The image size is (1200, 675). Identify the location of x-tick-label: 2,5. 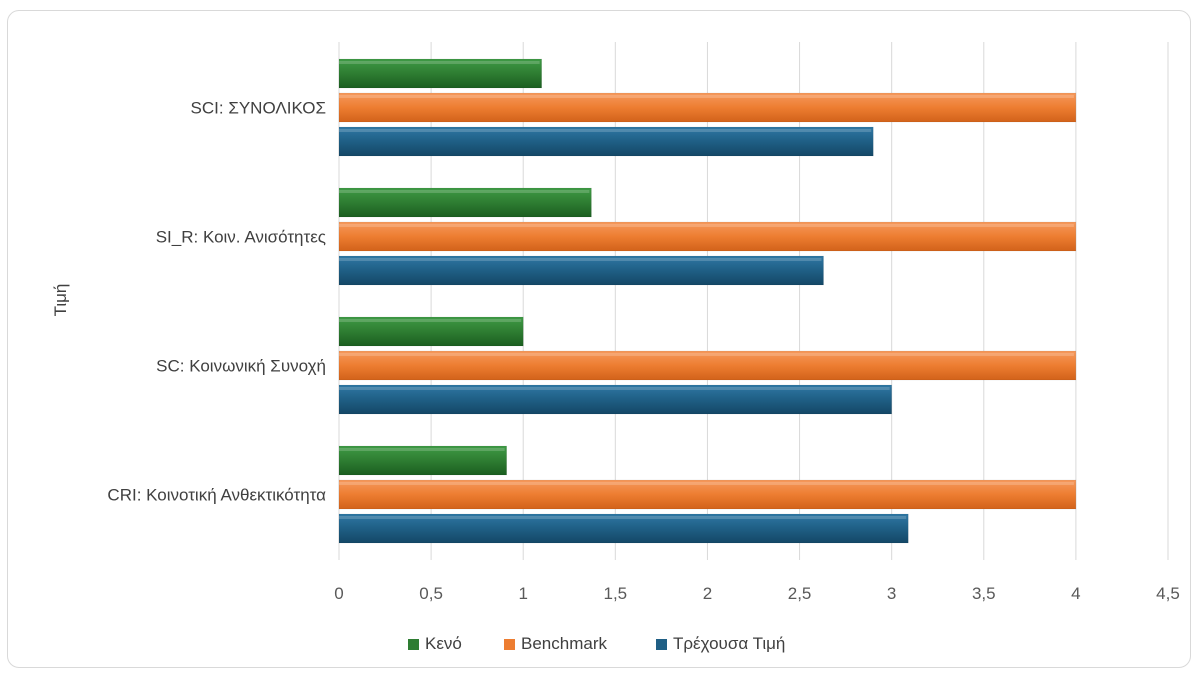
(800, 593).